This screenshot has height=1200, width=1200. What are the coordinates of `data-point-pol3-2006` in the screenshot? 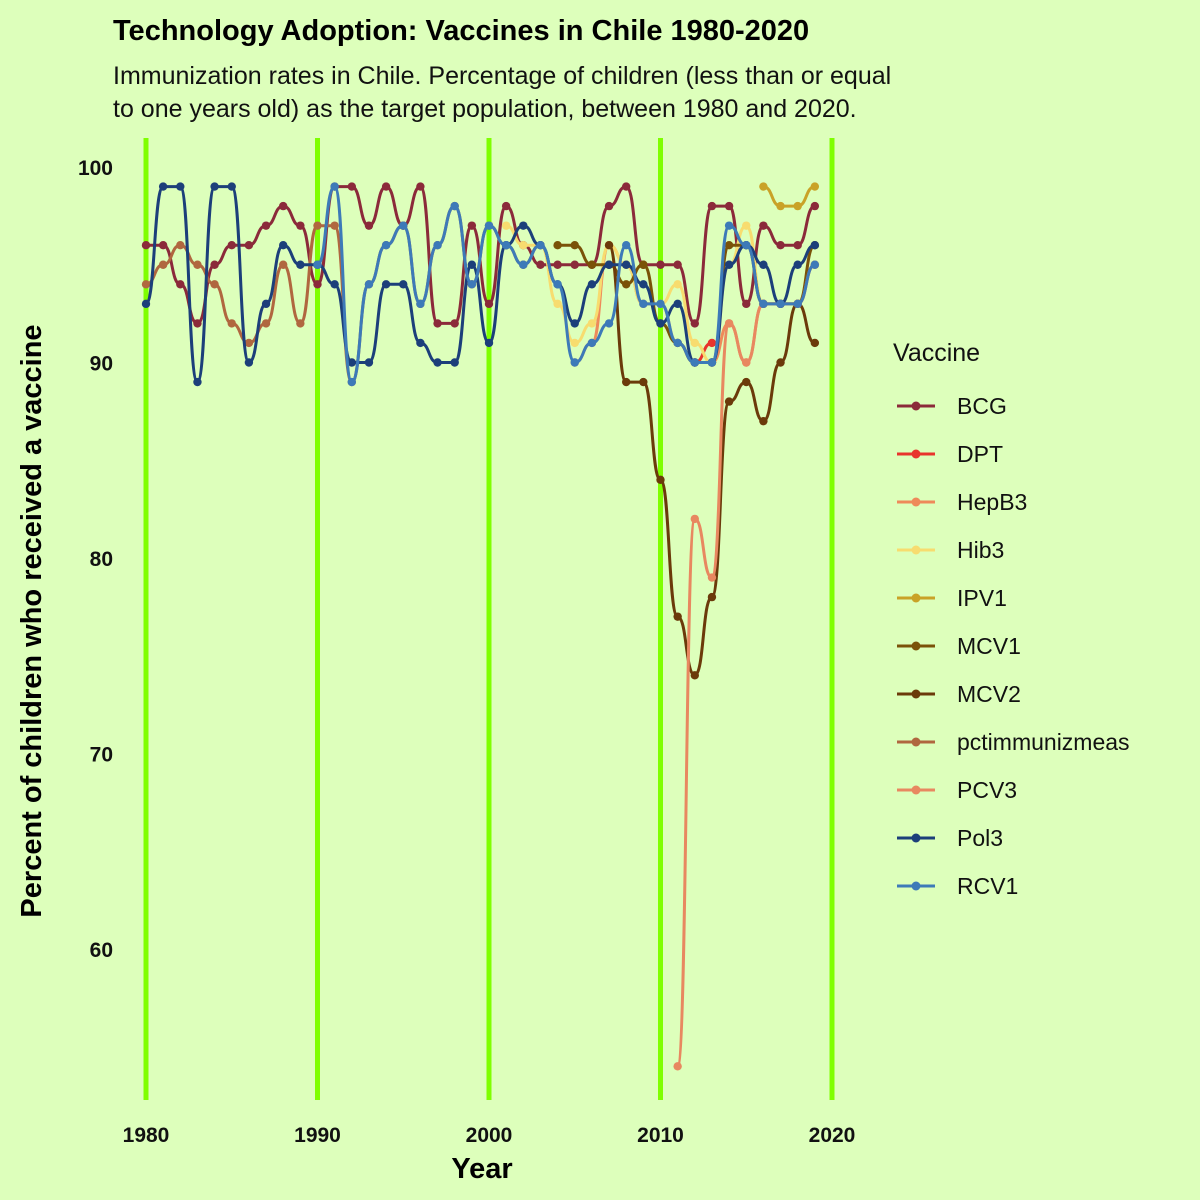 It's located at (592, 284).